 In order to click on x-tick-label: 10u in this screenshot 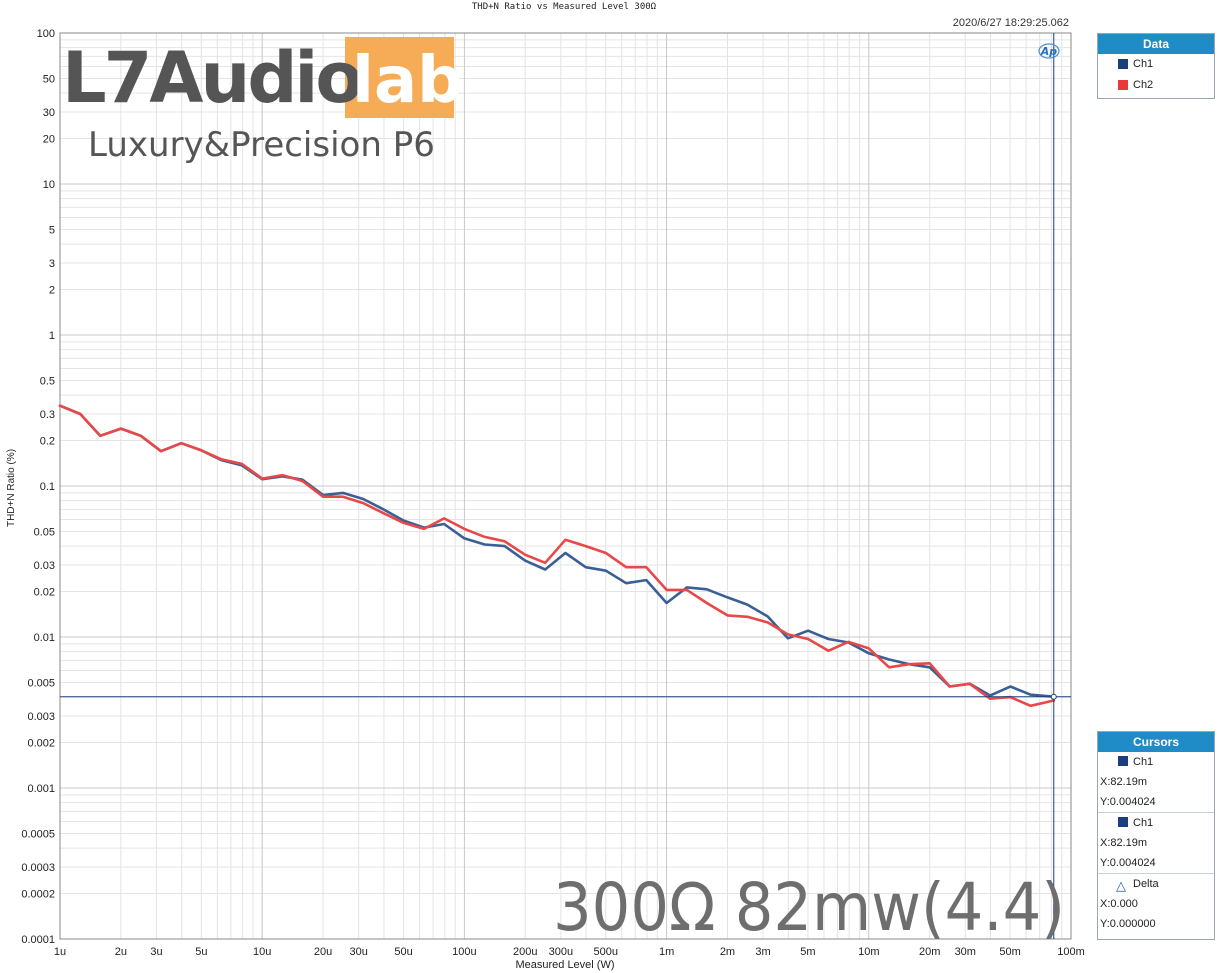, I will do `click(262, 952)`.